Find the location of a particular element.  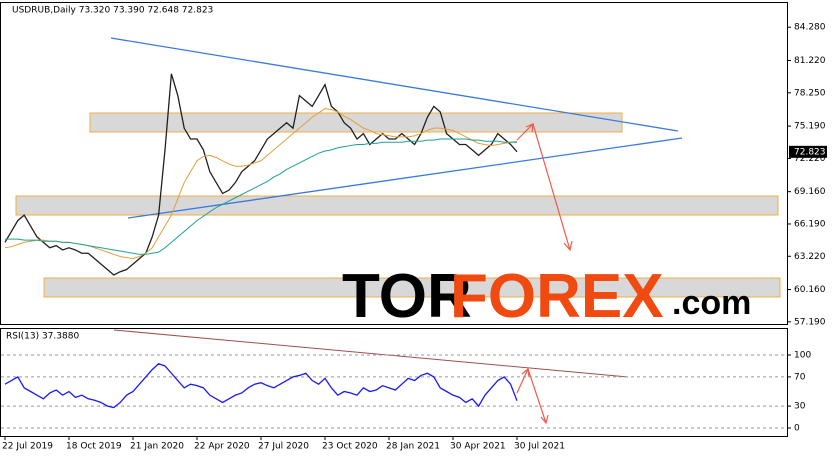

y-tick-label: 75.190 is located at coordinates (810, 127).